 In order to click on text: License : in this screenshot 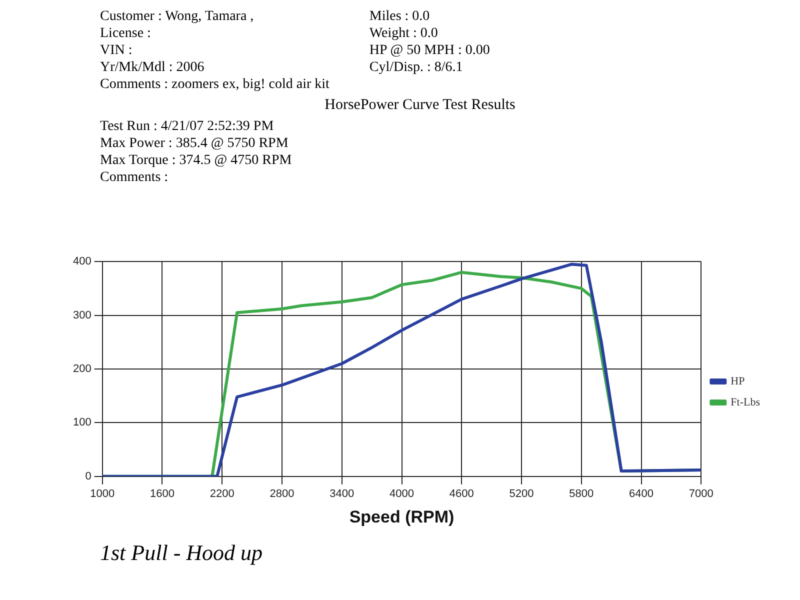, I will do `click(126, 33)`.